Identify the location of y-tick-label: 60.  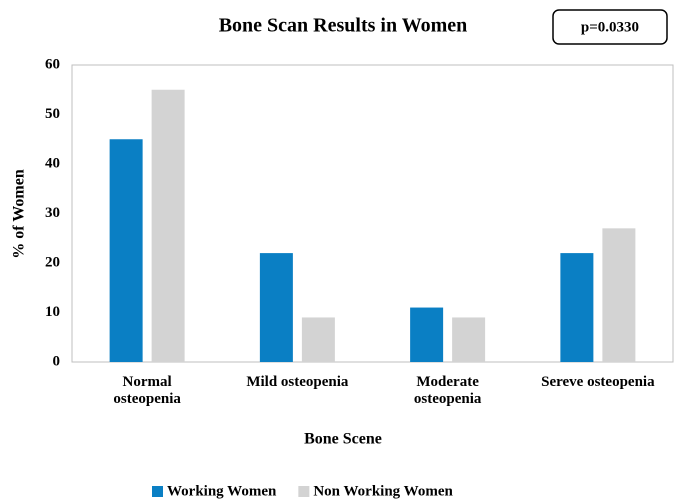
(52, 64).